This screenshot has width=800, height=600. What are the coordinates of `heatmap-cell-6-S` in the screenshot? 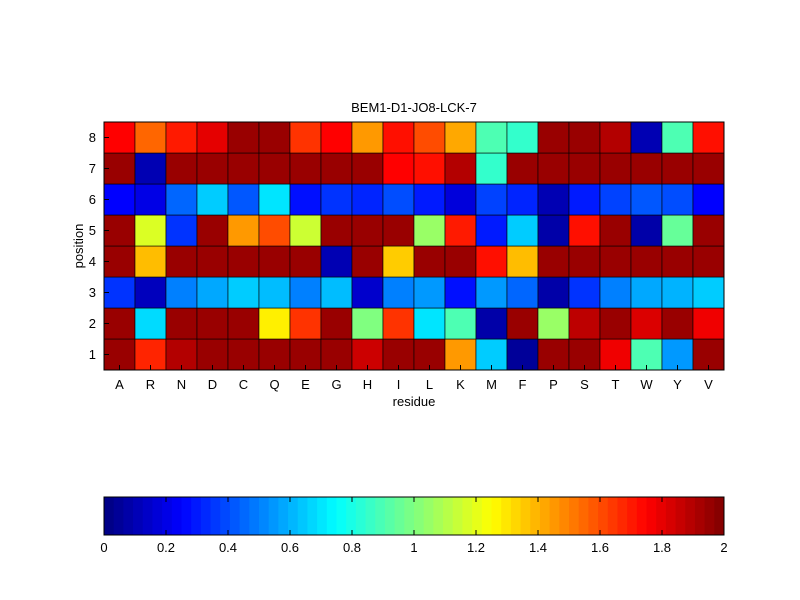 It's located at (584, 199).